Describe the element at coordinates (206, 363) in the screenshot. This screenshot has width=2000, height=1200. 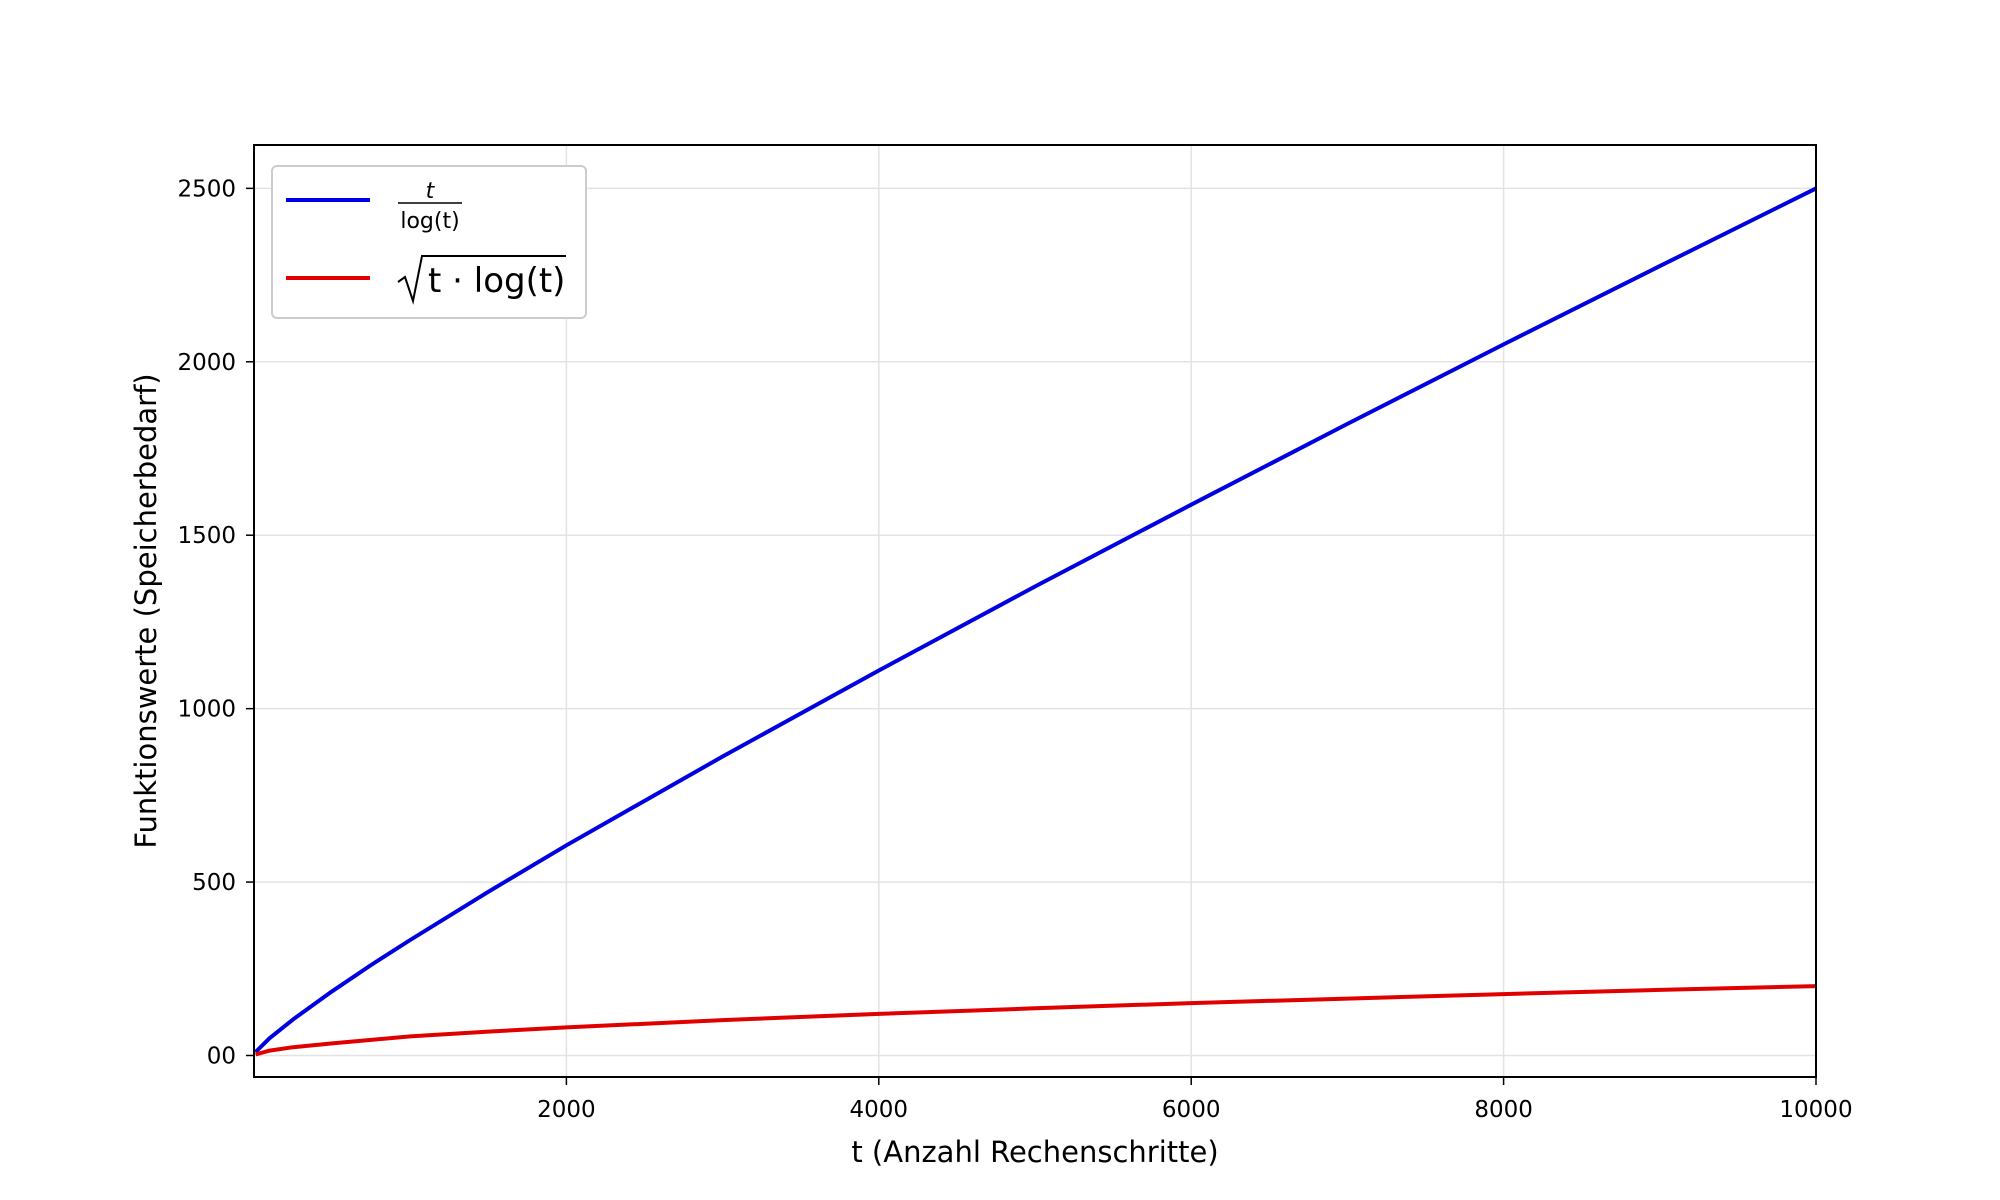
I see `y-tick-label-4: 2000` at that location.